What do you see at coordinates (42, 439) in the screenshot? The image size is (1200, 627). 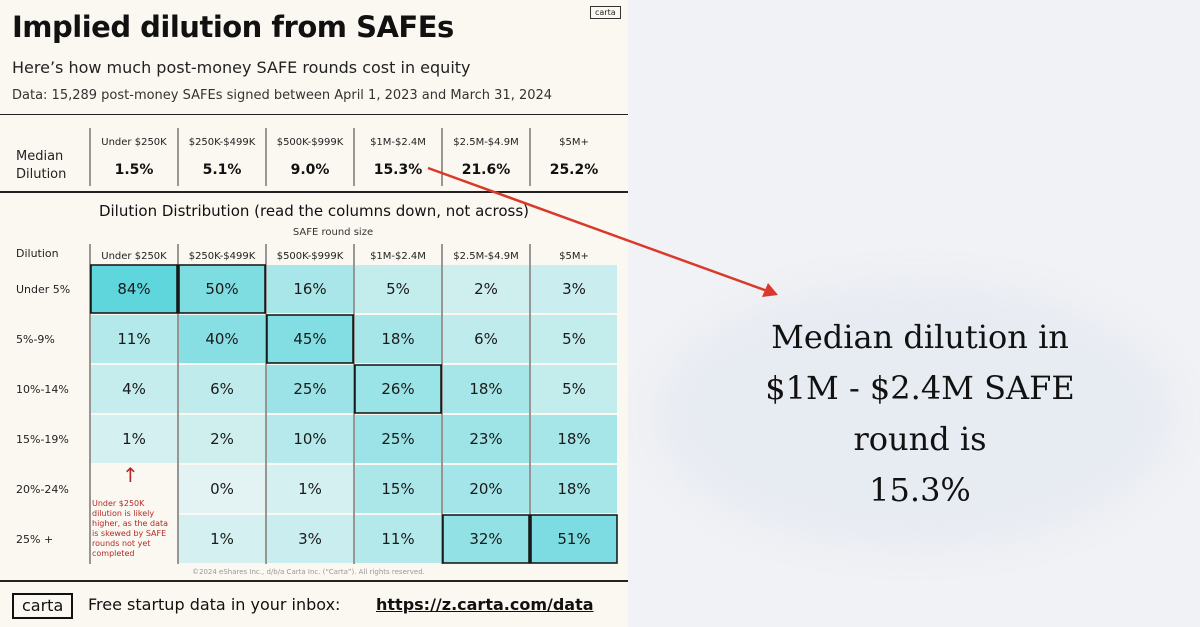 I see `heatmap-row-label-15-19: 15%-19%` at bounding box center [42, 439].